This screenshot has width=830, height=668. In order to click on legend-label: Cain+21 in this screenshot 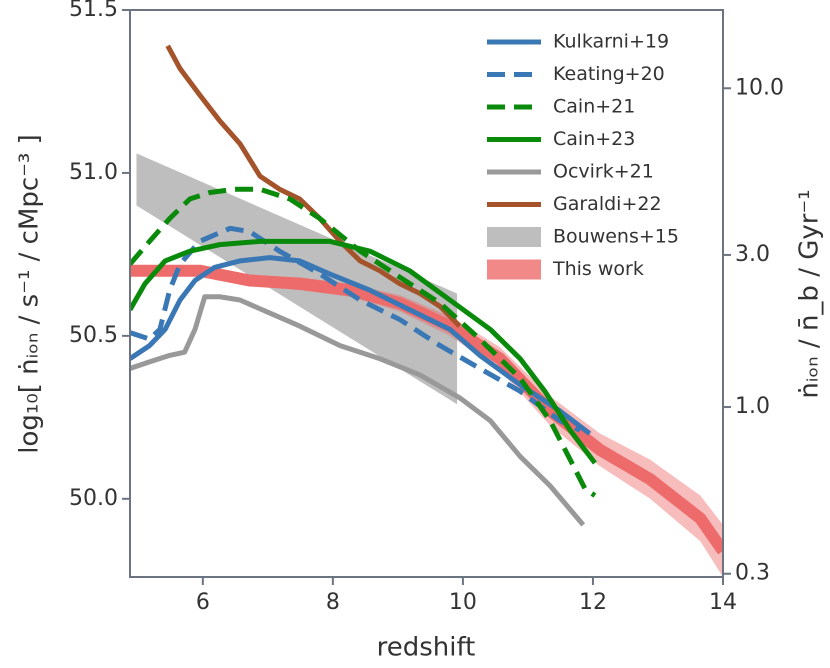, I will do `click(594, 107)`.